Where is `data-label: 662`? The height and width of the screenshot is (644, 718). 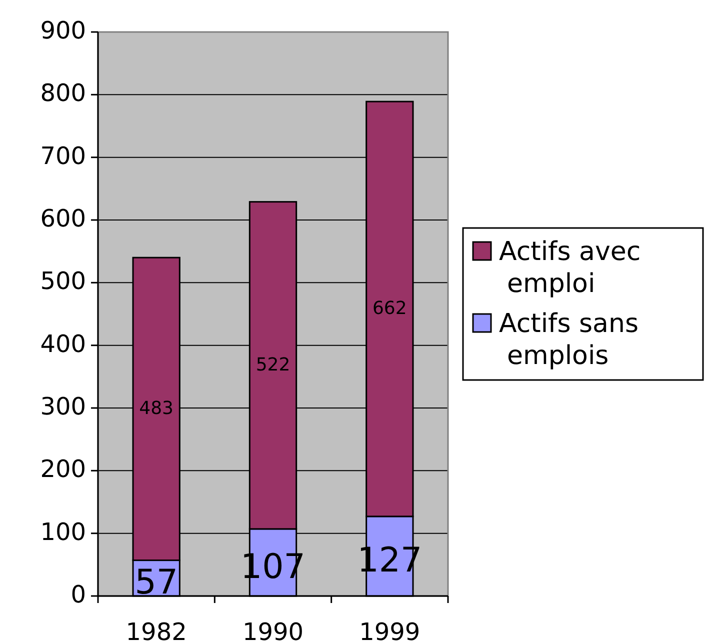
data-label: 662 is located at coordinates (389, 308).